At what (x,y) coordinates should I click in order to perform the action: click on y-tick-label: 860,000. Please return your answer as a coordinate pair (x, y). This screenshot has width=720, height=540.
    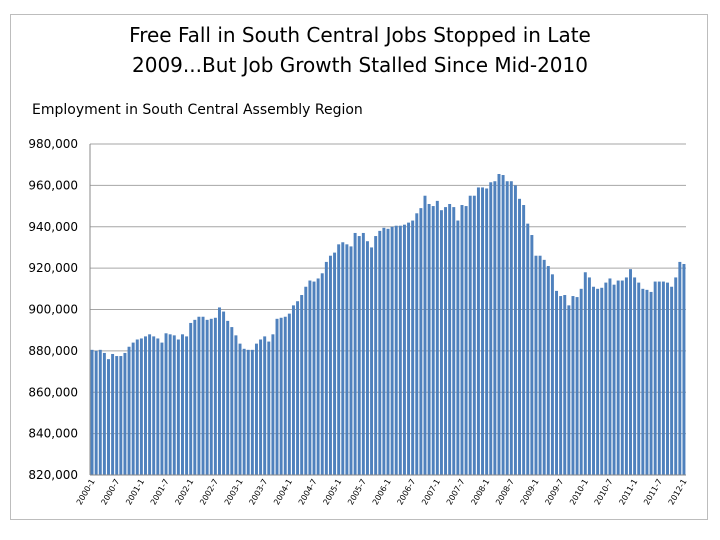
    Looking at the image, I should click on (53, 392).